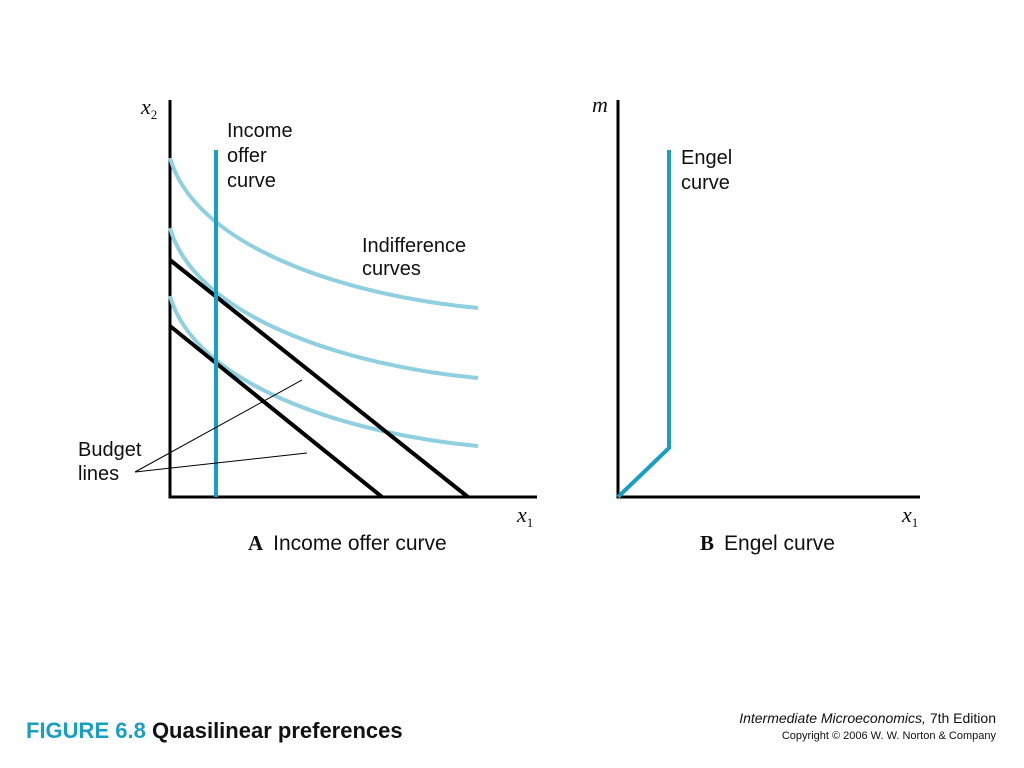  Describe the element at coordinates (112, 462) in the screenshot. I see `budget-lines-label: Budget lines` at that location.